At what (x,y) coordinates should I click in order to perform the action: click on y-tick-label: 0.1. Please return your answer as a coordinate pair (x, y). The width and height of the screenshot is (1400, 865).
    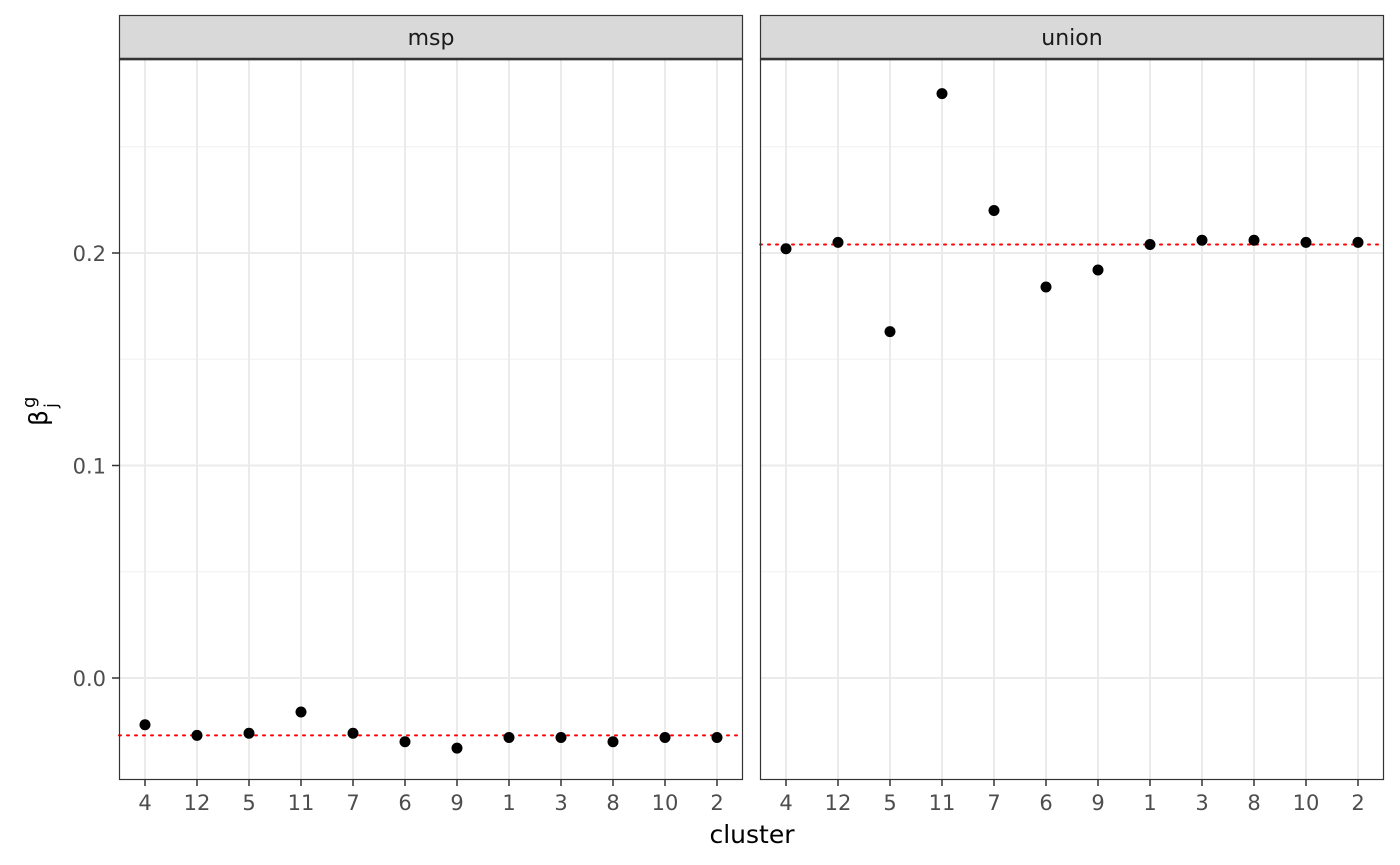
    Looking at the image, I should click on (89, 467).